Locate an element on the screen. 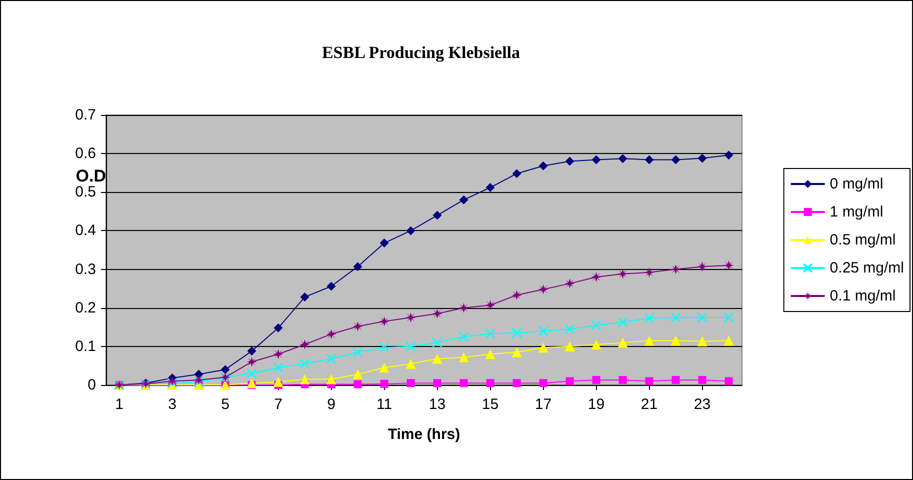  x-tick-label: 1 is located at coordinates (119, 404).